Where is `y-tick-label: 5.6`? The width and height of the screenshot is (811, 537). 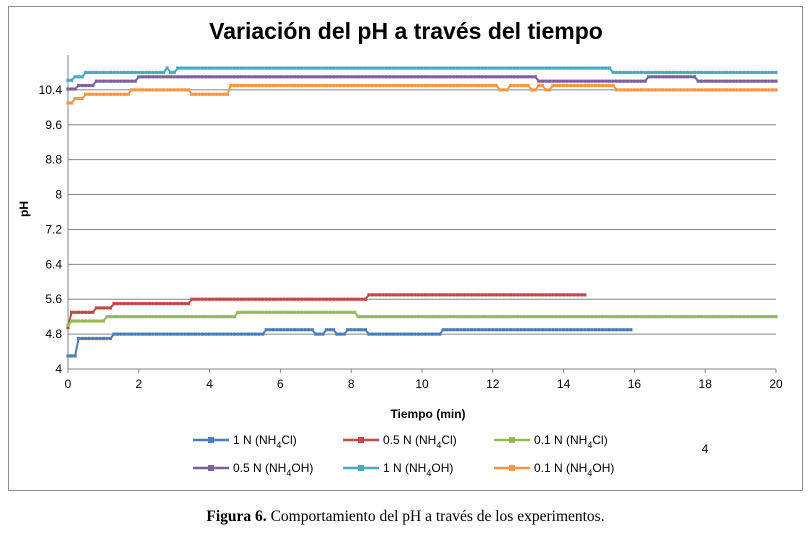 y-tick-label: 5.6 is located at coordinates (53, 299).